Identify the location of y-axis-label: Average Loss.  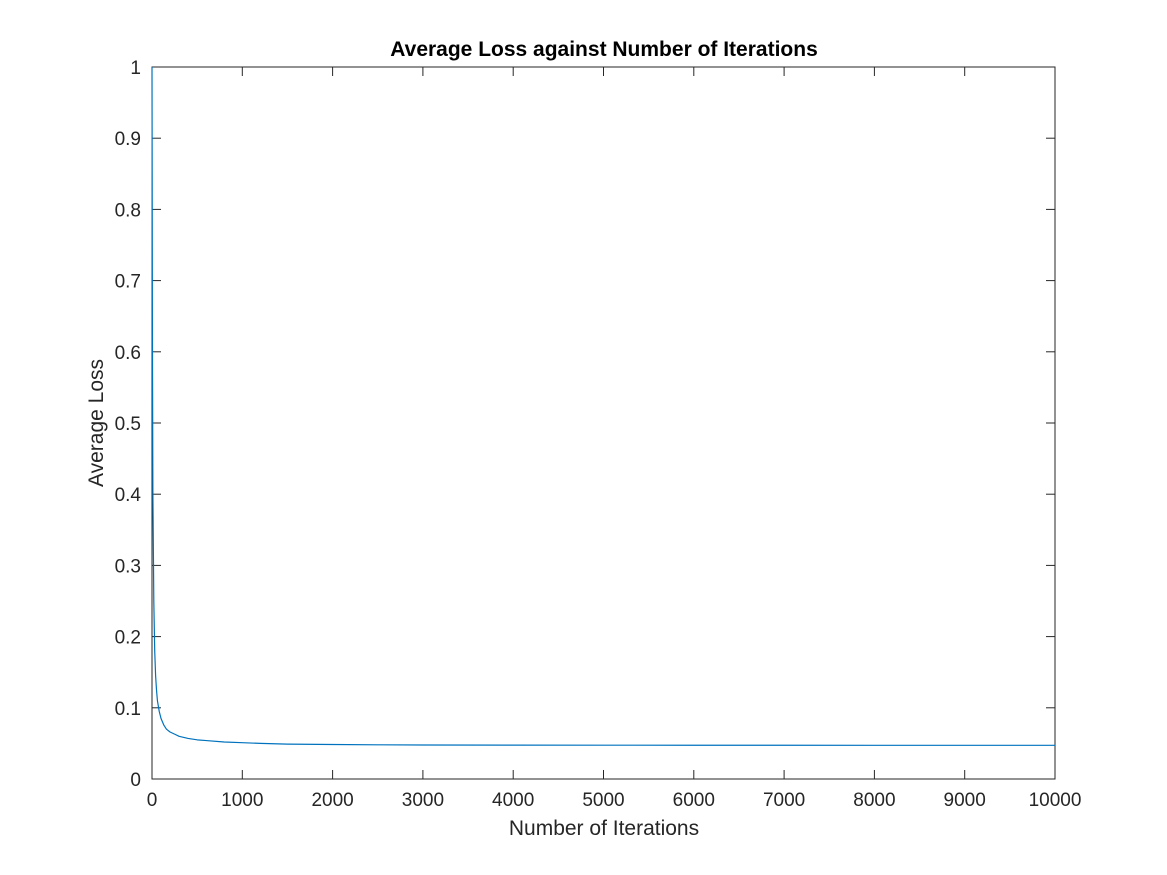
(96, 423).